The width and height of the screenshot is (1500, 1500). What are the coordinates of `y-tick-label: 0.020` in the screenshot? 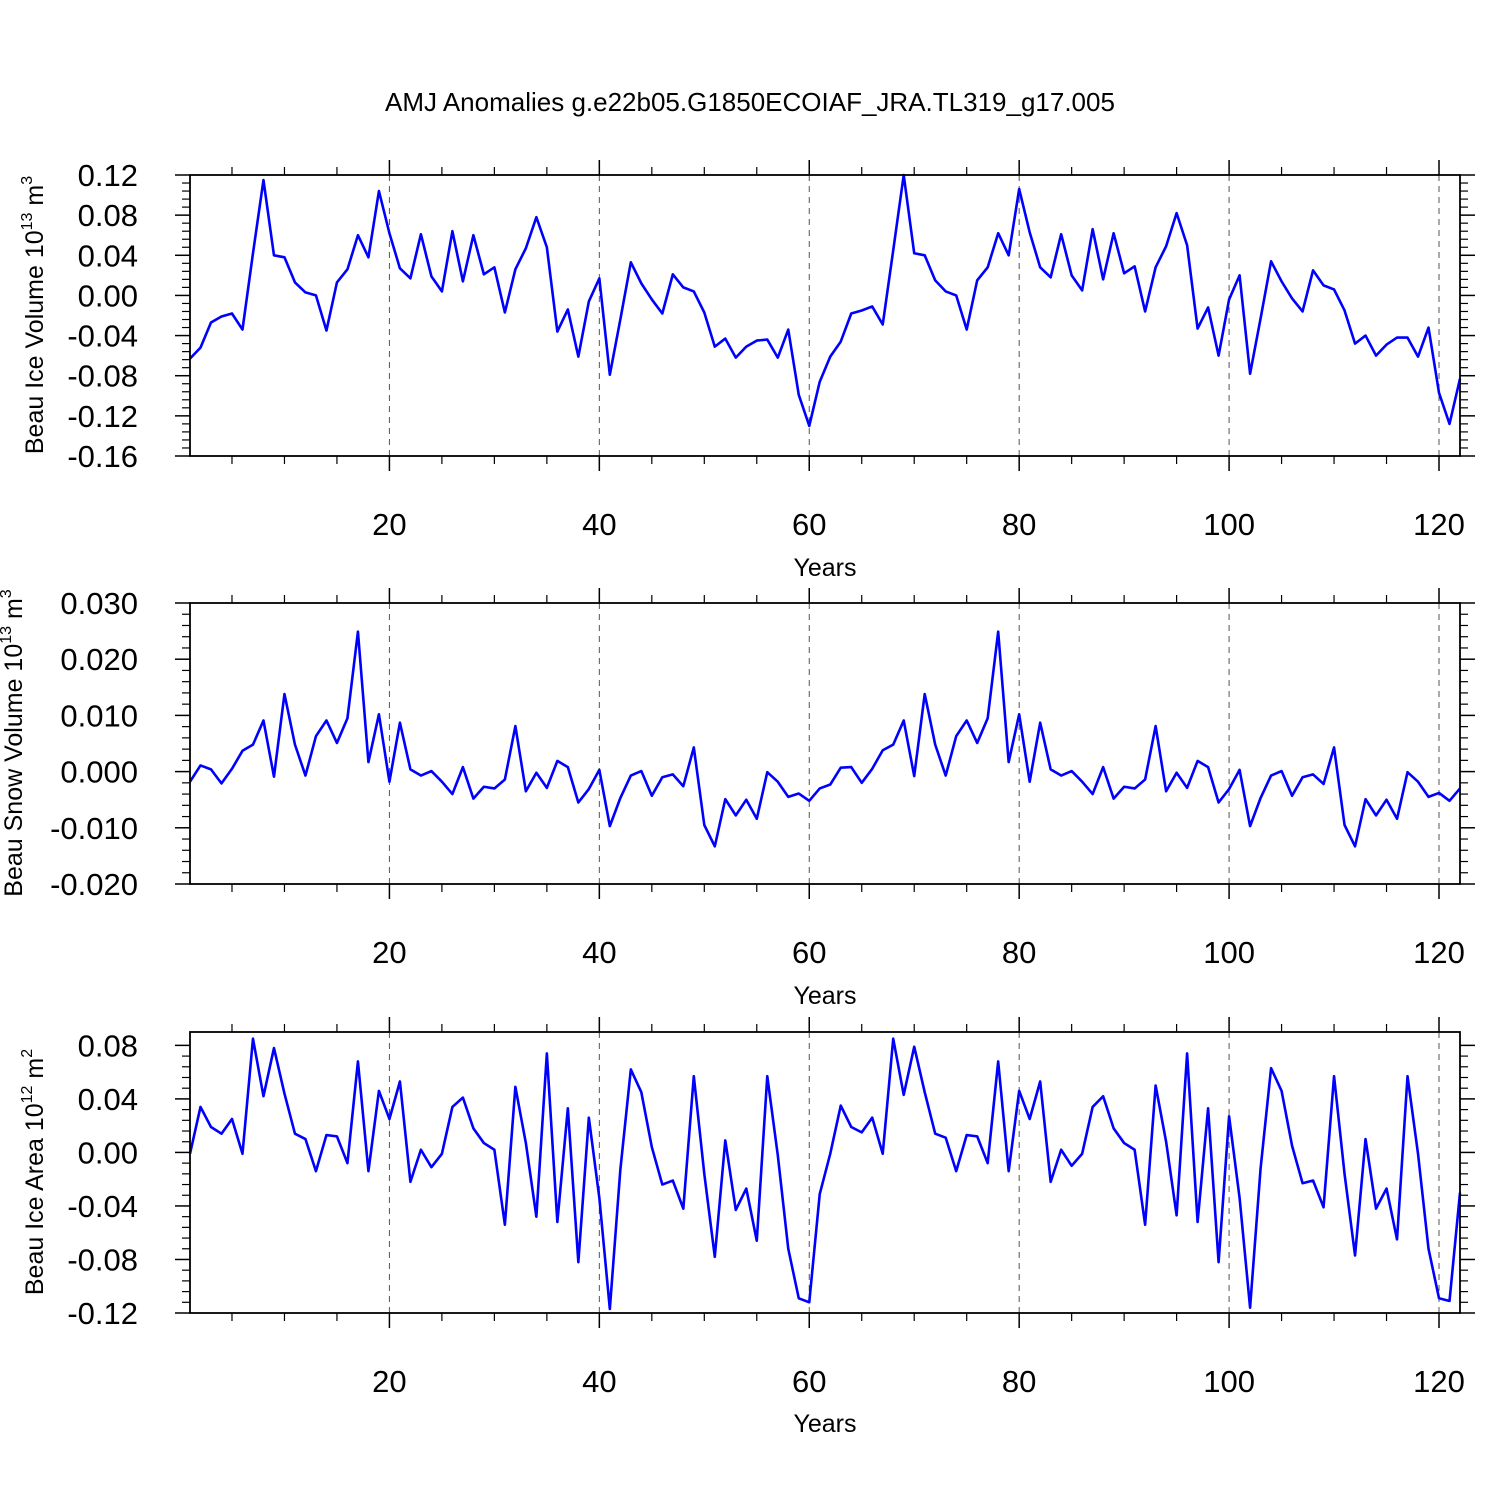 It's located at (99, 659).